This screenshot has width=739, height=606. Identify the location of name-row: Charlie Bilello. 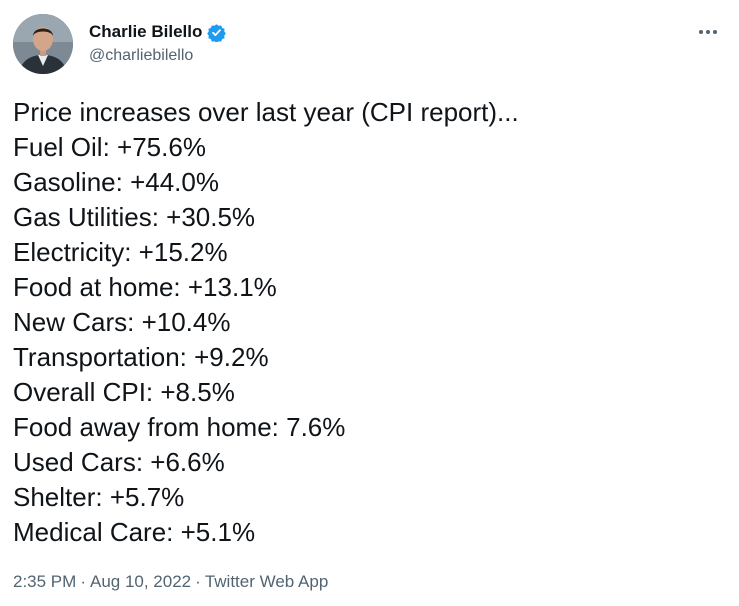
(158, 32).